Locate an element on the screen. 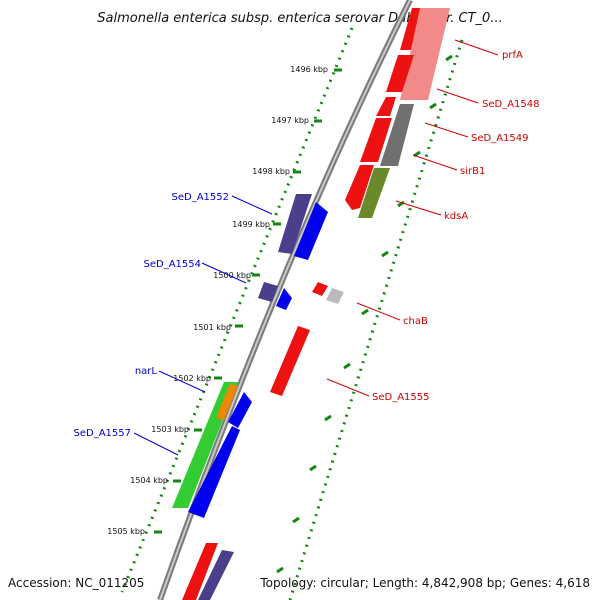 This screenshot has height=600, width=600. forward-label-leaders is located at coordinates (203, 325).